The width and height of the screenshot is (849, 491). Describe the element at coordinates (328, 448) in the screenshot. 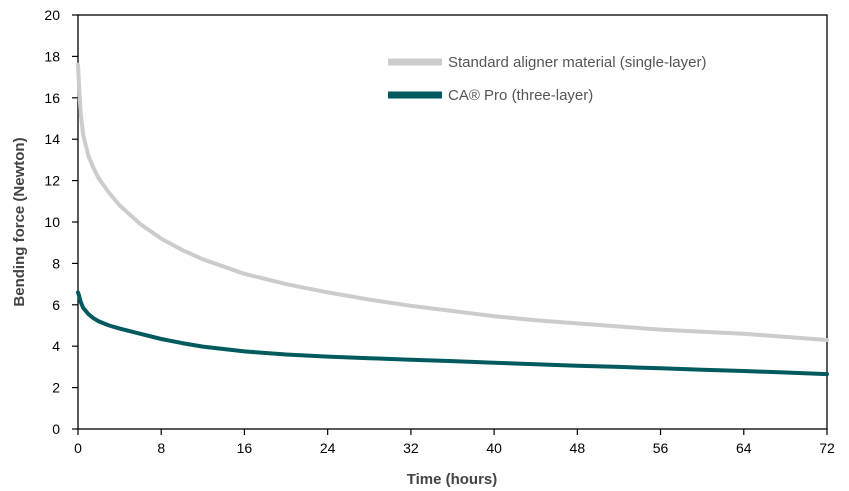

I see `x-tick-label: 24` at that location.